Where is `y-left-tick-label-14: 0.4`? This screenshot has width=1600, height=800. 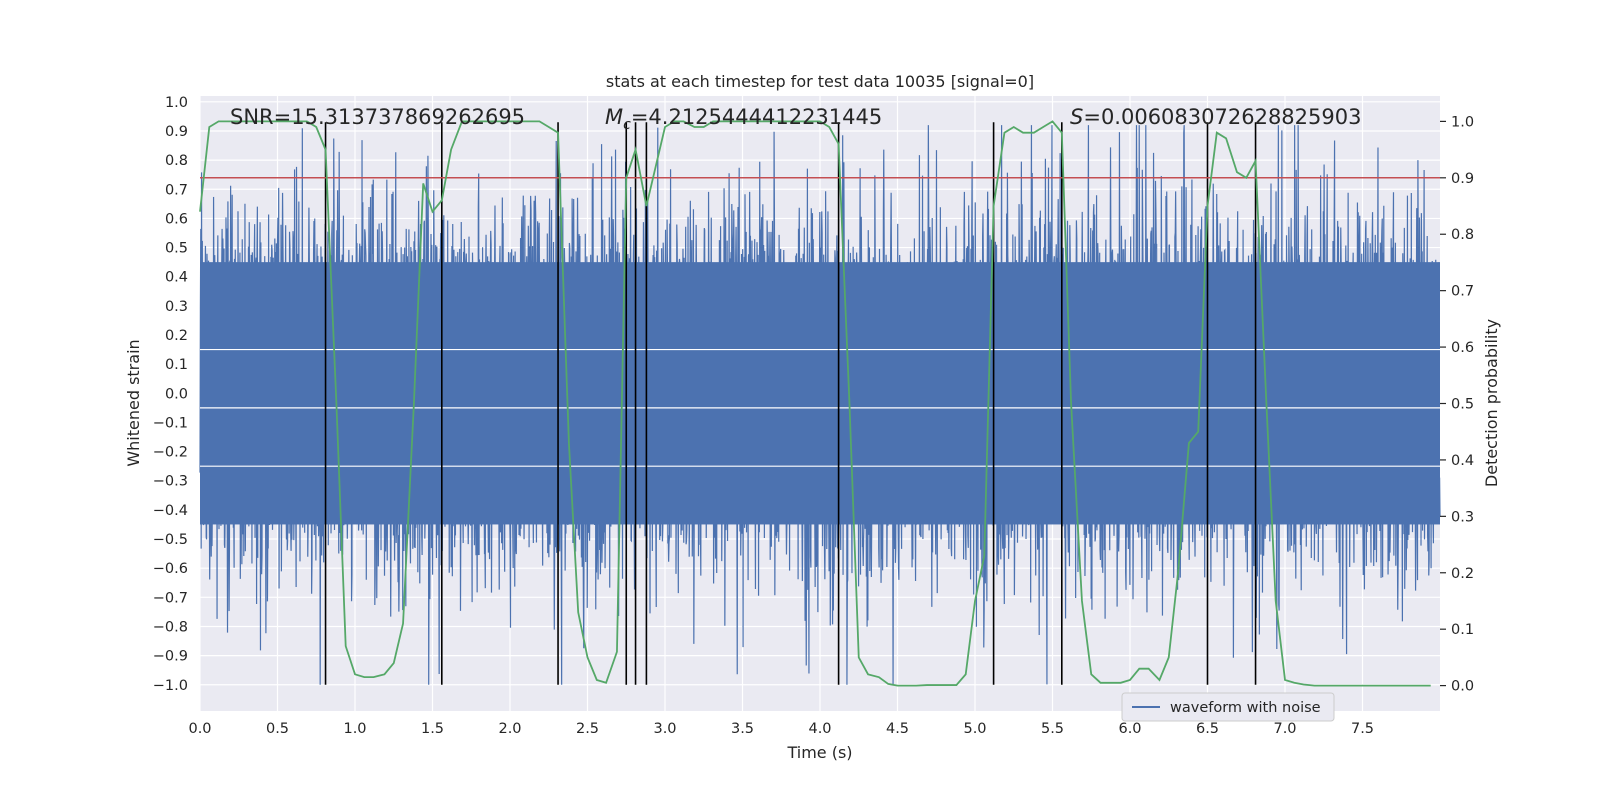 y-left-tick-label-14: 0.4 is located at coordinates (176, 278).